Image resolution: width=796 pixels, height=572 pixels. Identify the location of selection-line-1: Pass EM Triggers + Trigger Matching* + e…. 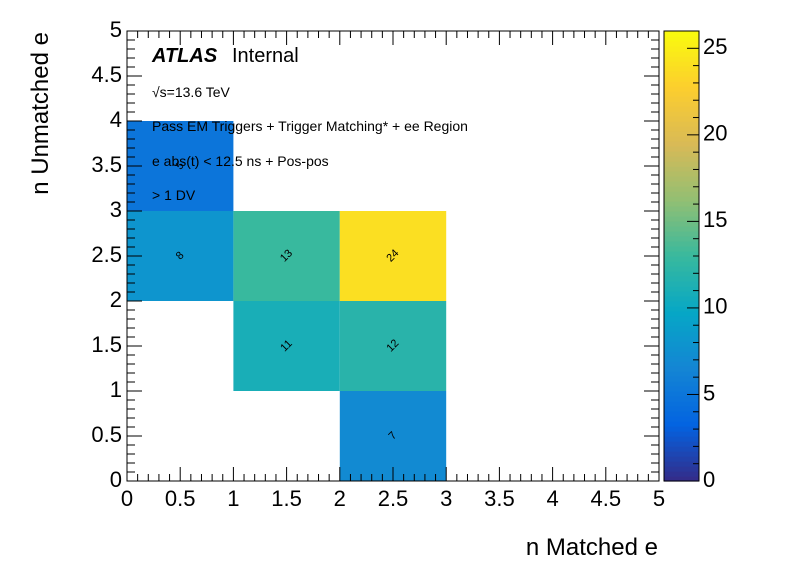
(310, 126).